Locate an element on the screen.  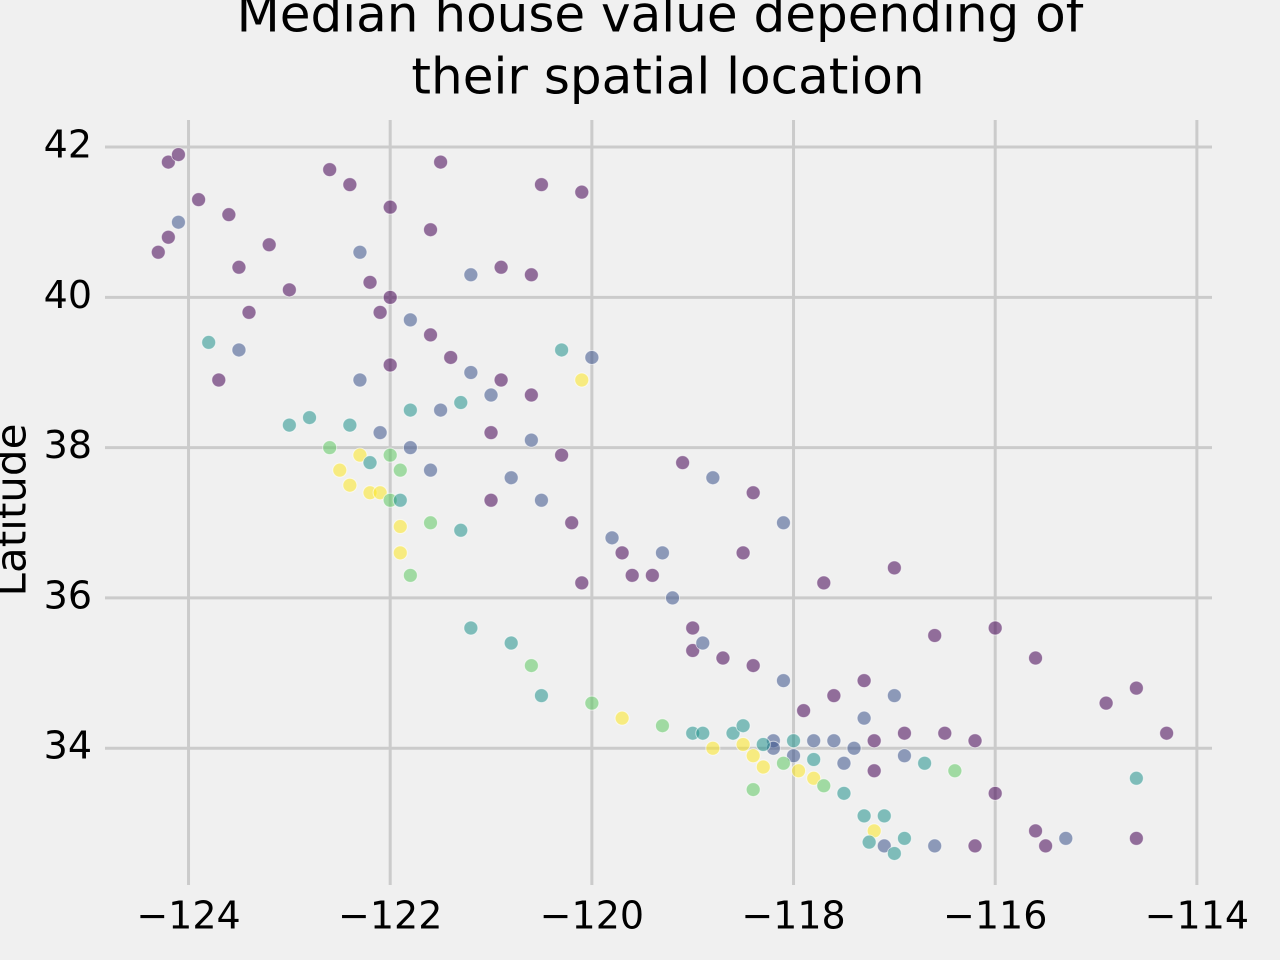
y-tick-label: 36 is located at coordinates (68, 595).